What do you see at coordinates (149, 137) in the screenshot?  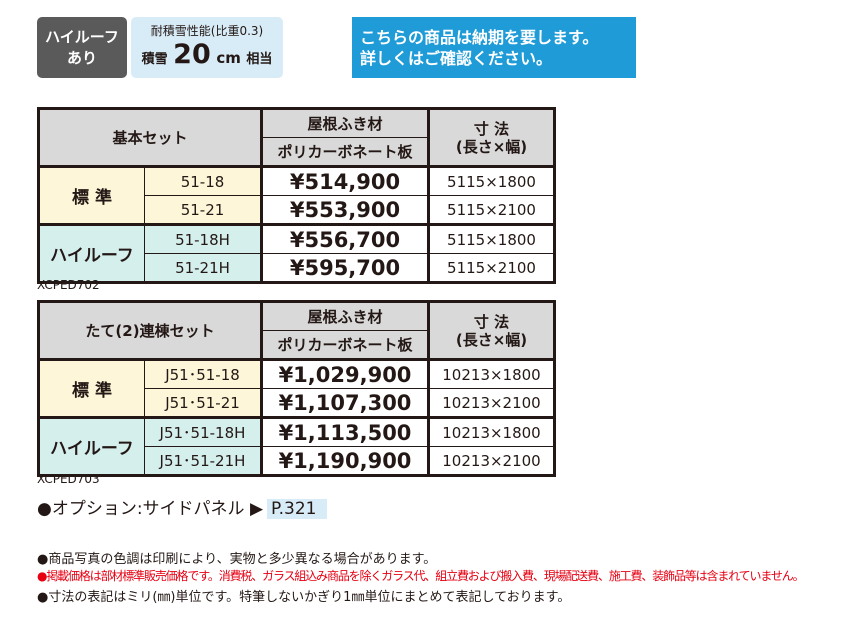 I see `set-name: 基本セット` at bounding box center [149, 137].